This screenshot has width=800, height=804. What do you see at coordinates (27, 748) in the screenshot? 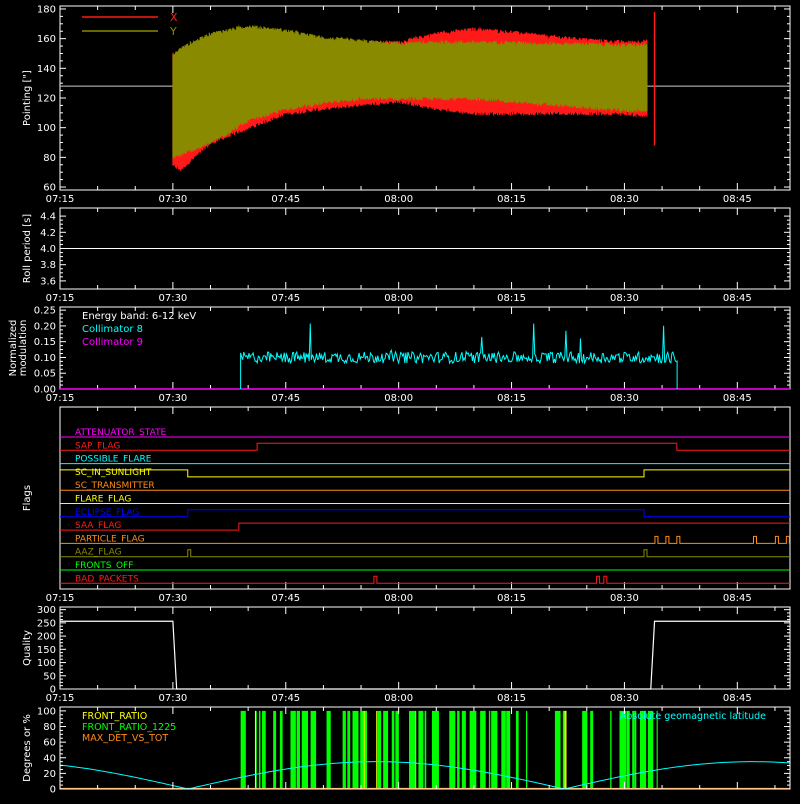
I see `latitude-ylabel: Degrees or %` at bounding box center [27, 748].